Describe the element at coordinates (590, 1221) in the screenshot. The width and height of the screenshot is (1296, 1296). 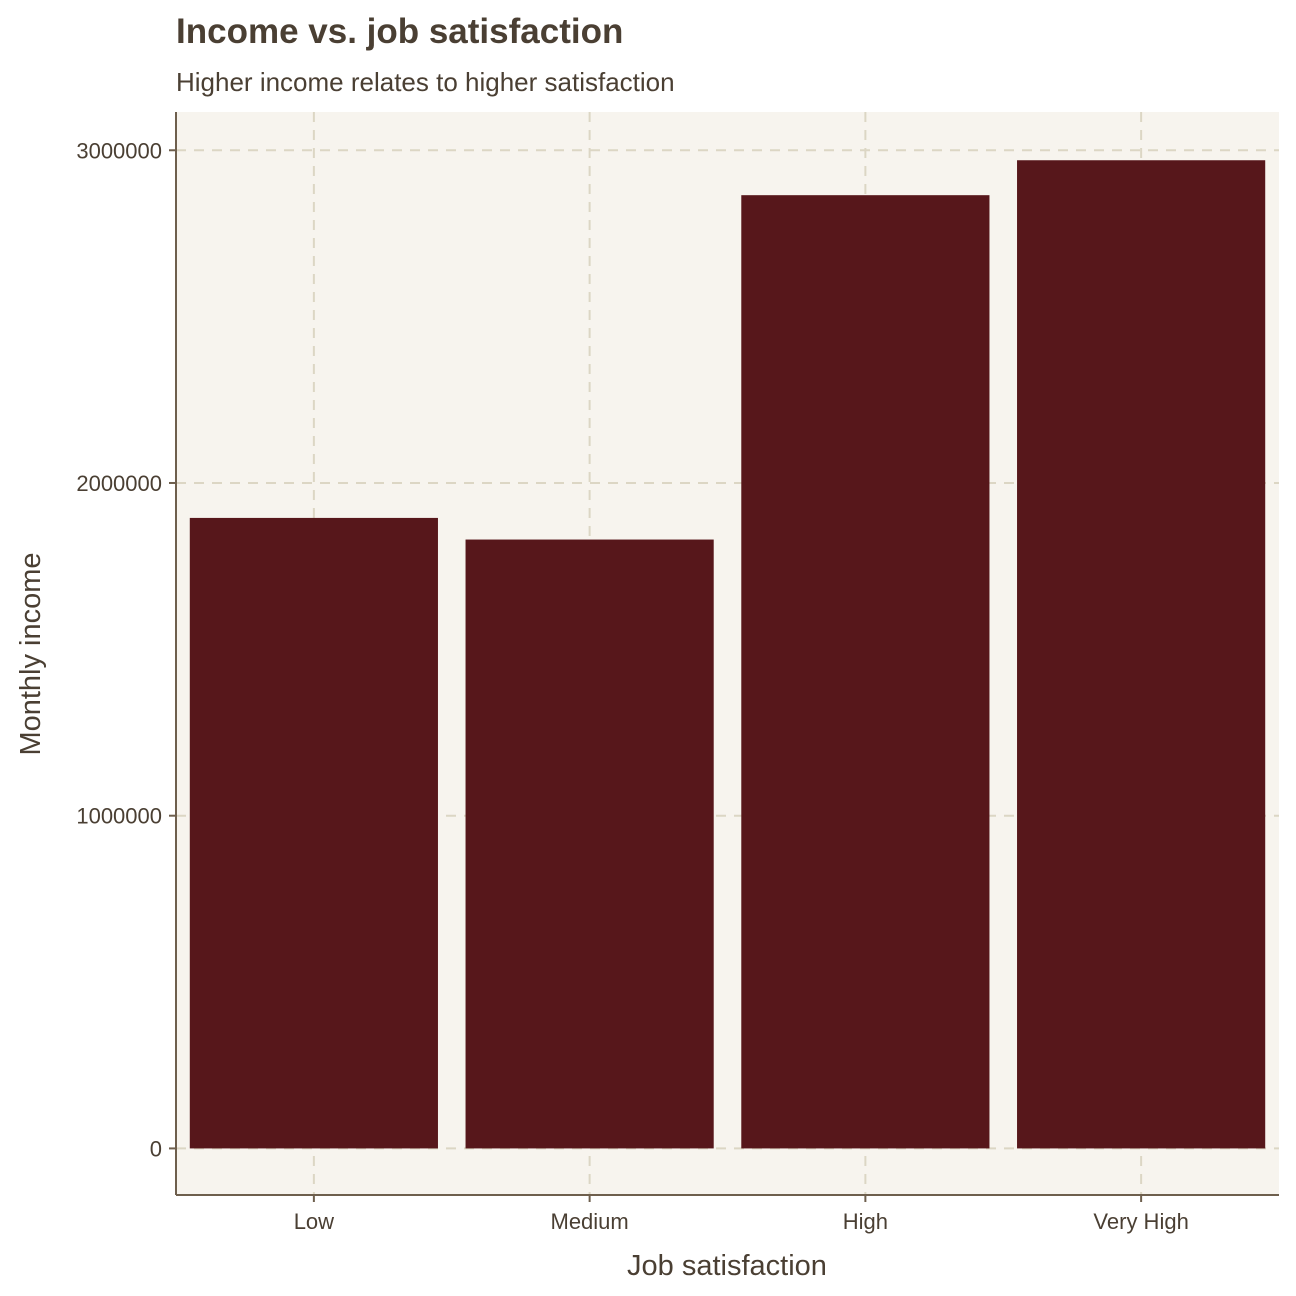
I see `x-tick-label-1: Medium` at that location.